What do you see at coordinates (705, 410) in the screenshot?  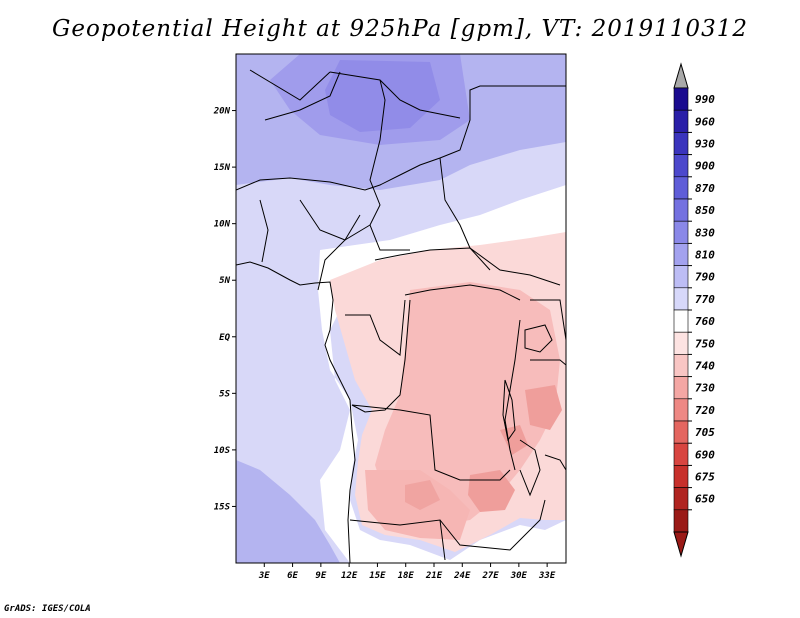 I see `colorbar-label: 720` at bounding box center [705, 410].